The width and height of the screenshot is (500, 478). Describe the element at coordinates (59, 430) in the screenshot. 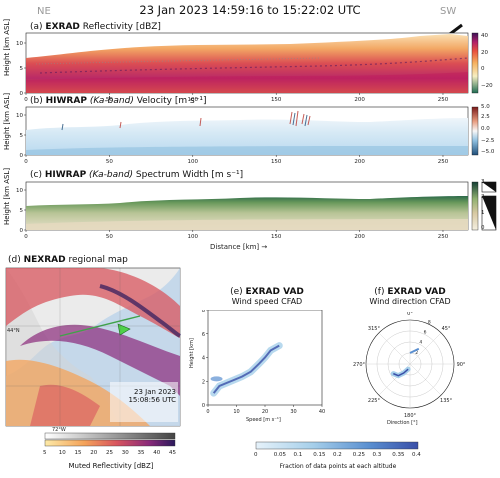

I see `map-longitude-label: 72°W` at that location.